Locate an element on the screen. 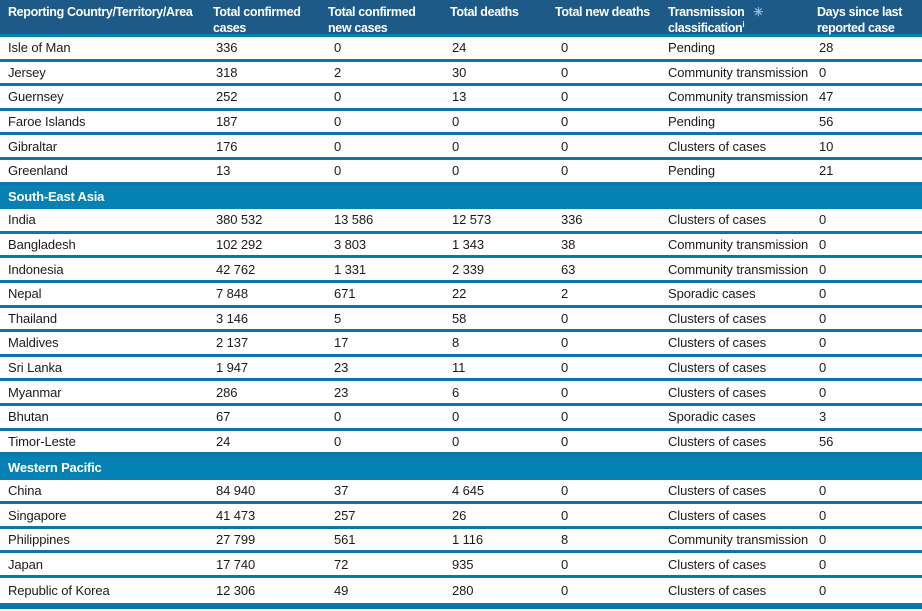 This screenshot has height=611, width=922. region-section-header: Western Pacific is located at coordinates (461, 467).